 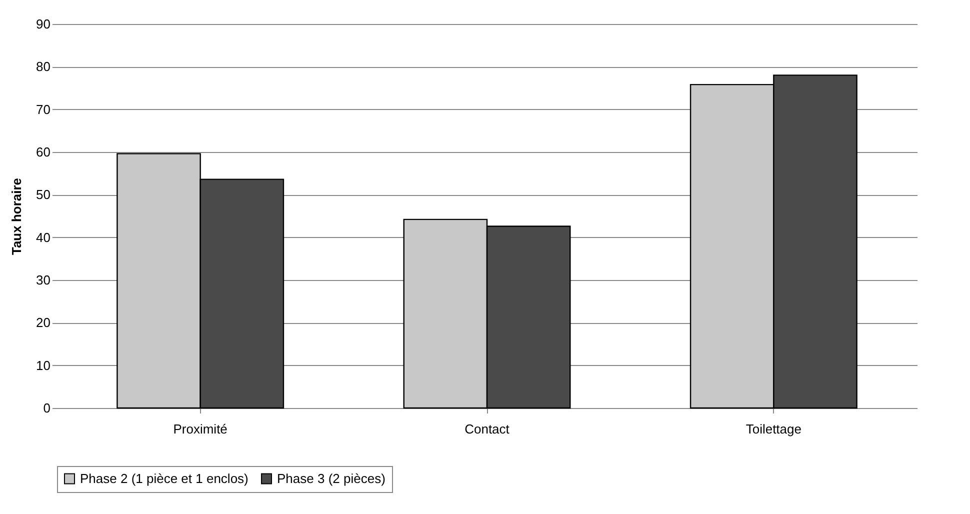 I want to click on x-tick-label: Toilettage, so click(x=774, y=429).